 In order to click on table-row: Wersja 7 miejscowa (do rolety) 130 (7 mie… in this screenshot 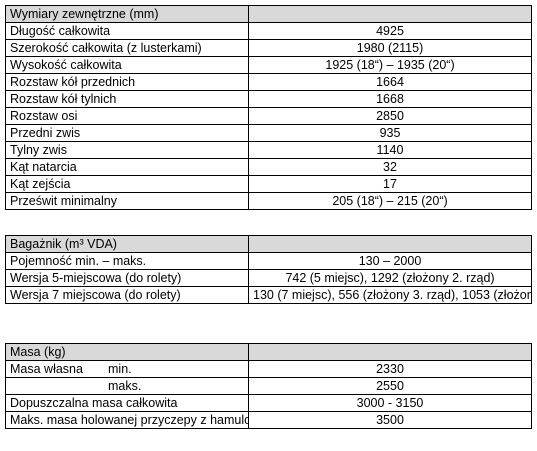, I will do `click(268, 295)`.